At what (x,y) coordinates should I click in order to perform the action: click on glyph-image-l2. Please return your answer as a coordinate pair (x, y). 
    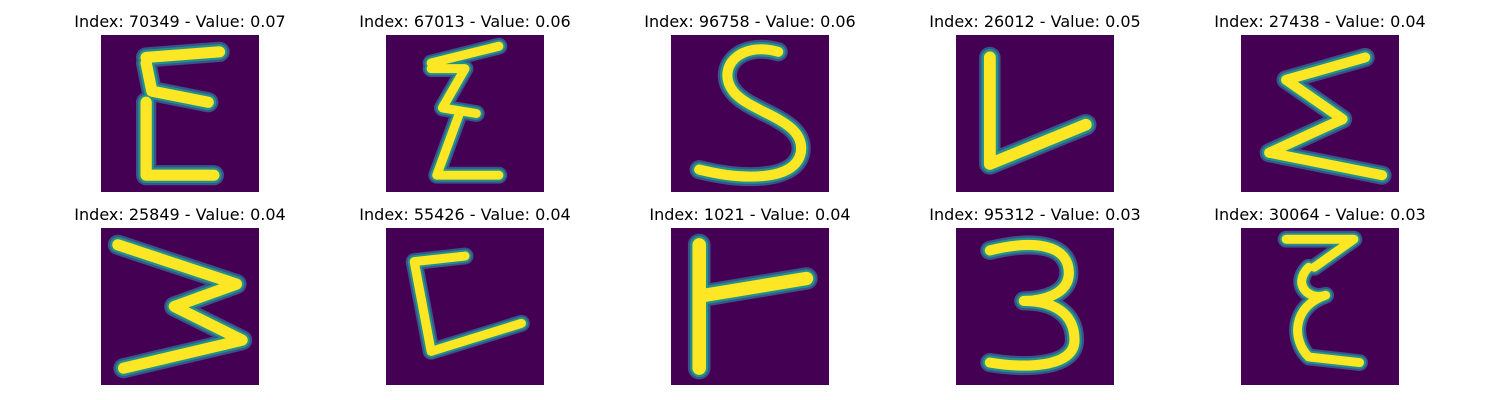
    Looking at the image, I should click on (465, 306).